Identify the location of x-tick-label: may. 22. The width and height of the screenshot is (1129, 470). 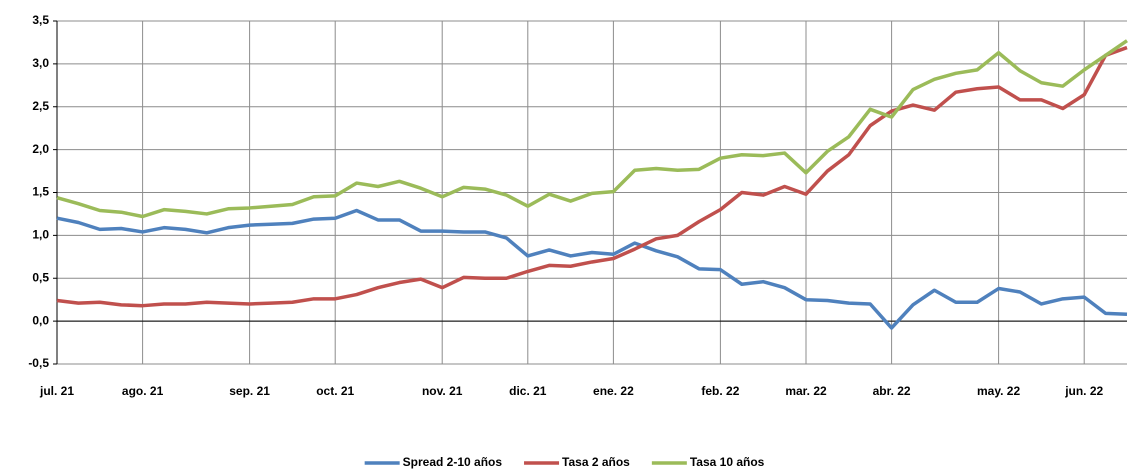
(998, 391).